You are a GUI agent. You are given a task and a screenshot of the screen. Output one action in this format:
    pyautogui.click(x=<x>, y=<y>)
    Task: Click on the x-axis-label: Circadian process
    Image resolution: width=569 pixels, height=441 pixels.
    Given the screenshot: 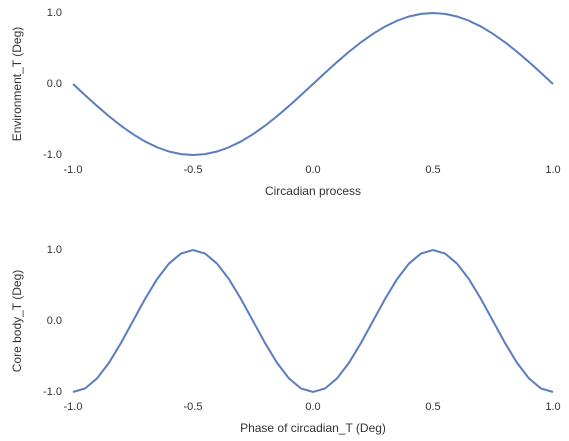 What is the action you would take?
    pyautogui.click(x=313, y=191)
    